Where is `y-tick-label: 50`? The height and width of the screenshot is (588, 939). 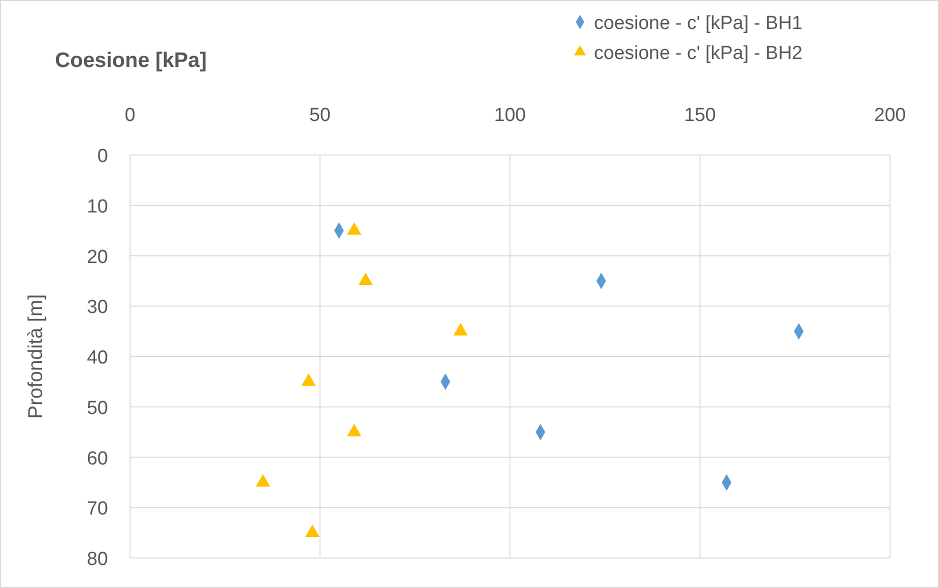
y-tick-label: 50 is located at coordinates (97, 408).